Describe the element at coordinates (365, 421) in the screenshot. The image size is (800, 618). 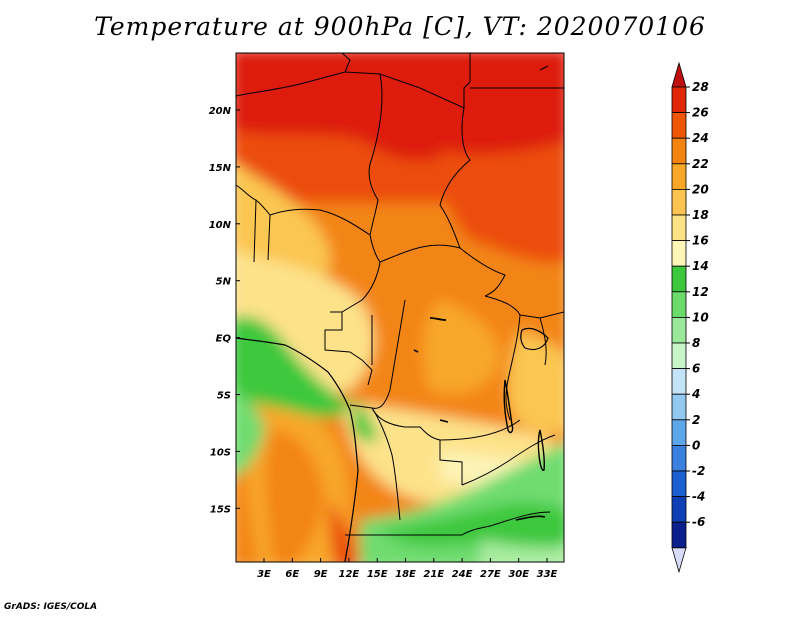
I see `field-congo-mouth-green` at that location.